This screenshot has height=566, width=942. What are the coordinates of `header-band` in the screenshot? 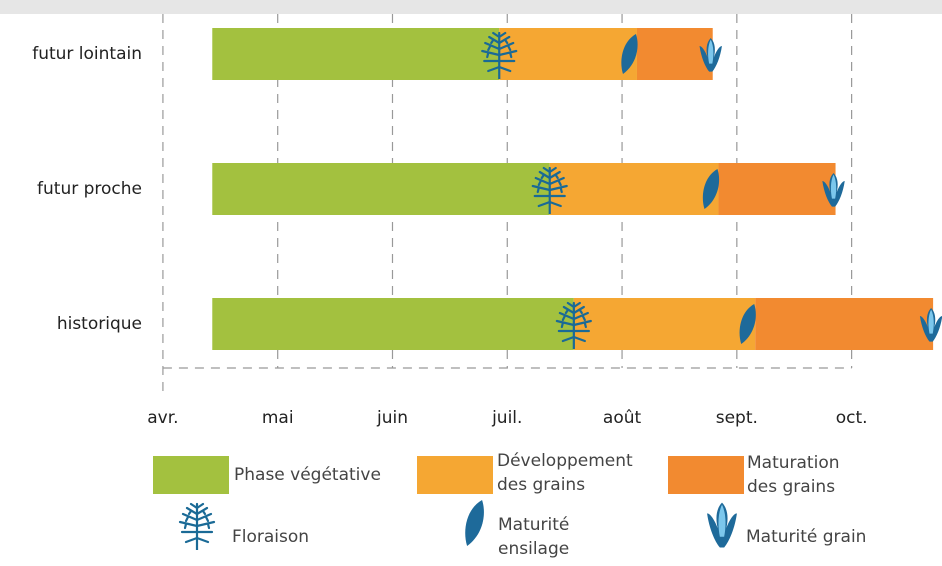 It's located at (471, 7).